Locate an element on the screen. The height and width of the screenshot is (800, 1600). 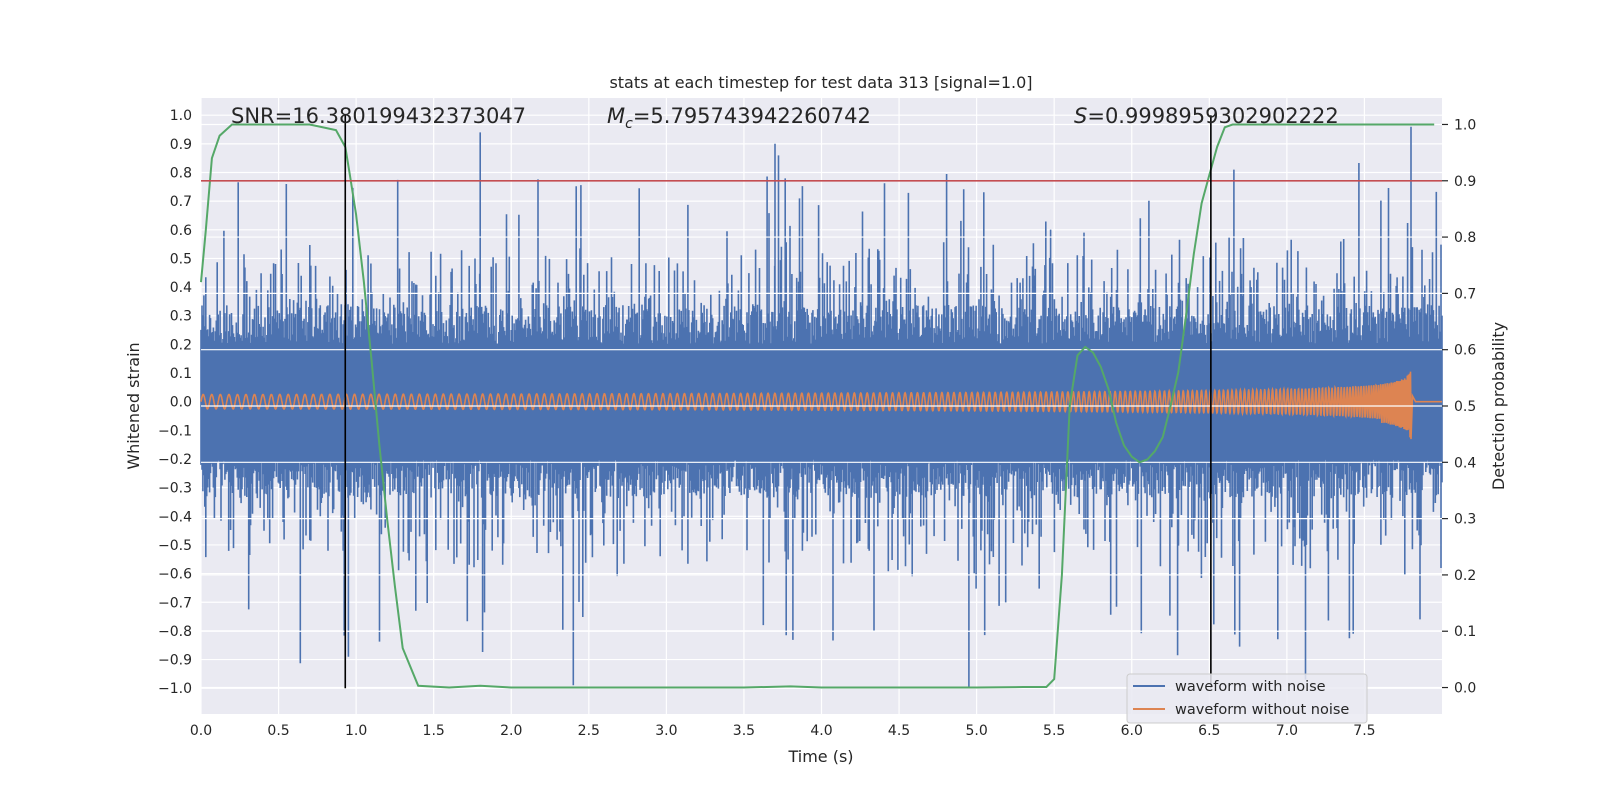
y2-tick-label: 0.9 is located at coordinates (1465, 182).